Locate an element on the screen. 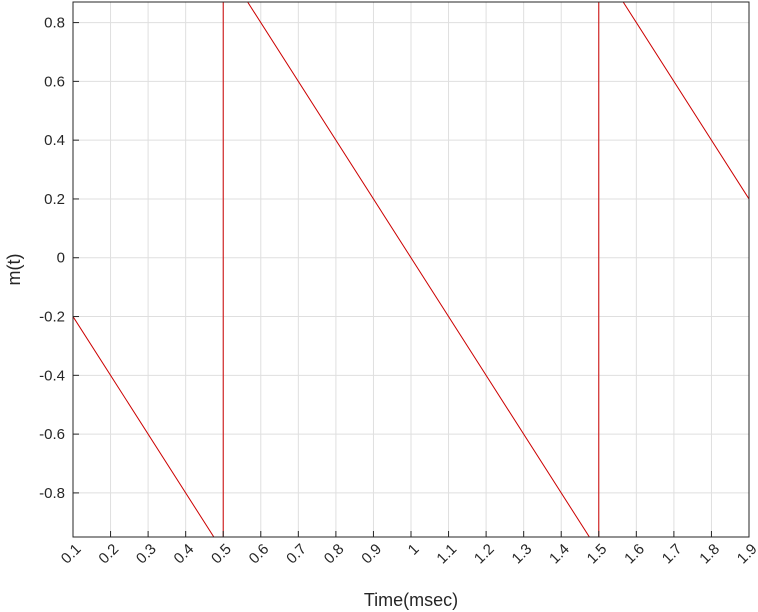  x-axis-title: Time(msec) is located at coordinates (411, 600).